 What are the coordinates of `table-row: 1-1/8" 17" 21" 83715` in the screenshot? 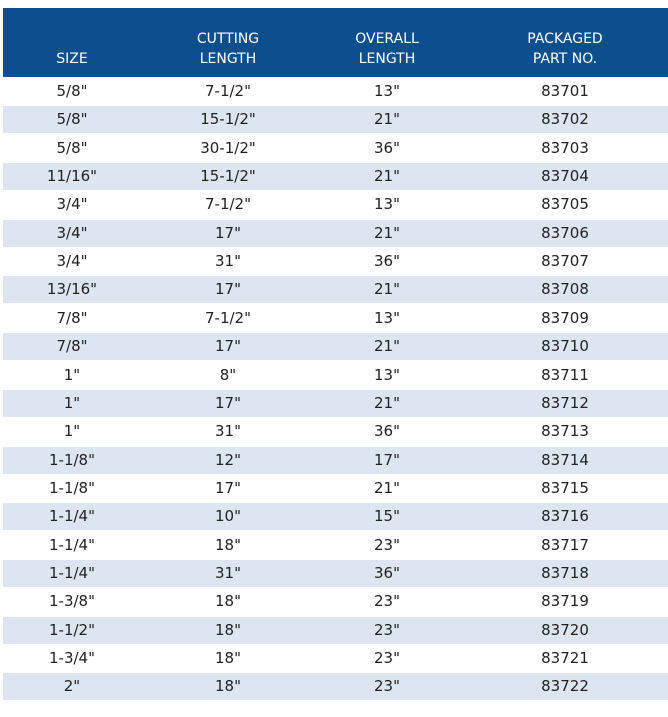 It's located at (335, 487).